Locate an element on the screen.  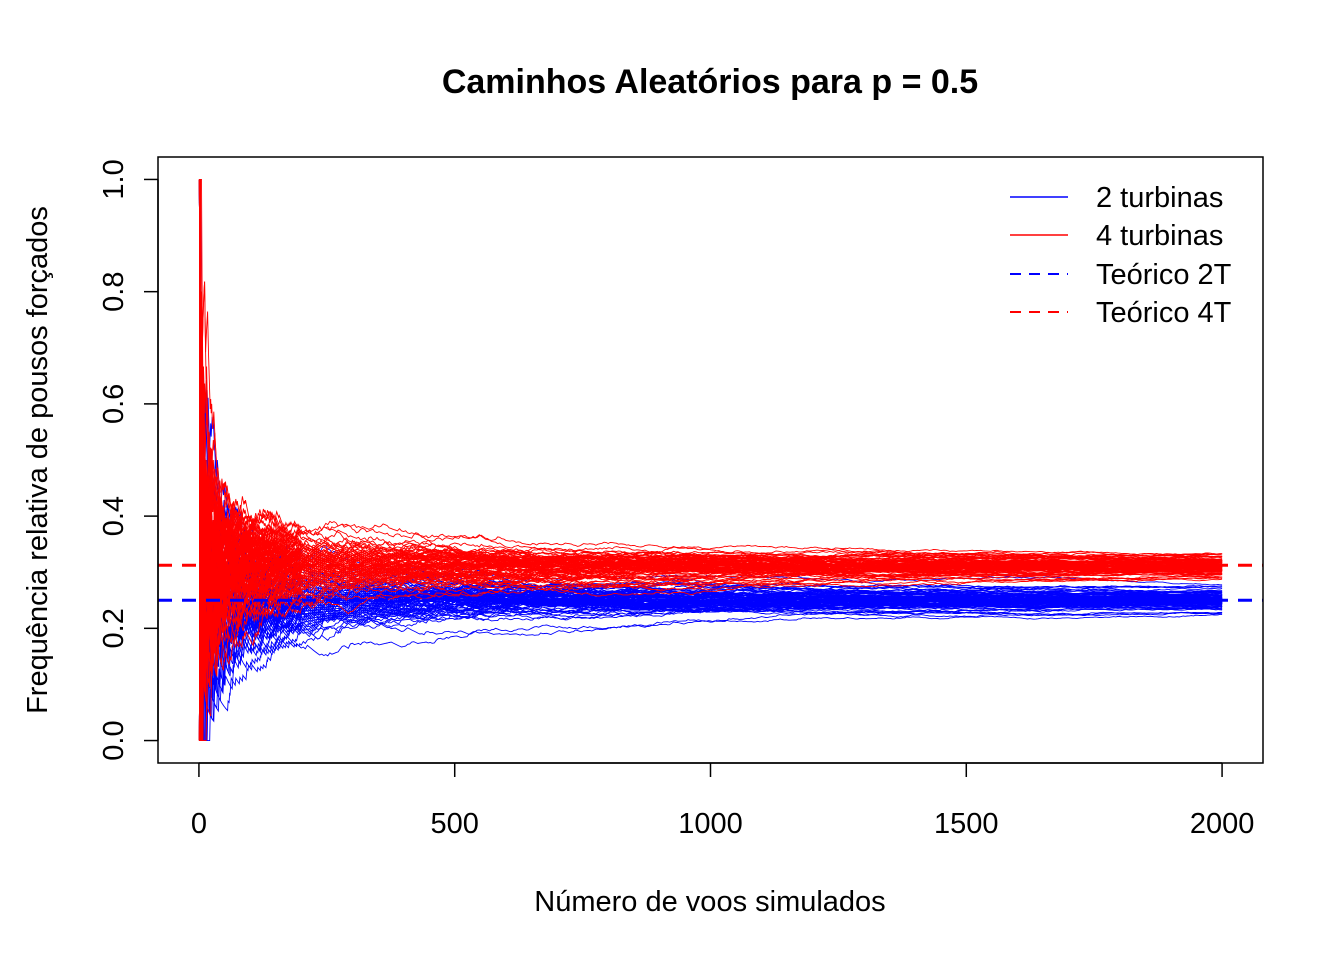
x-tick-label: 1000 is located at coordinates (710, 824).